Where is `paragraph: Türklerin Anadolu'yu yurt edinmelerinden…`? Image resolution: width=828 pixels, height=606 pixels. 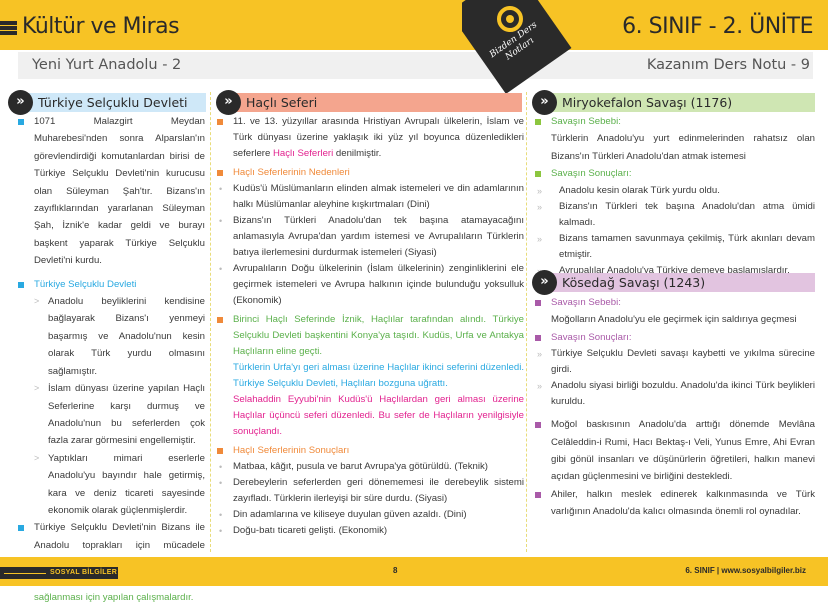
paragraph: Türklerin Anadolu'yu yurt edinmelerinden… is located at coordinates (683, 147).